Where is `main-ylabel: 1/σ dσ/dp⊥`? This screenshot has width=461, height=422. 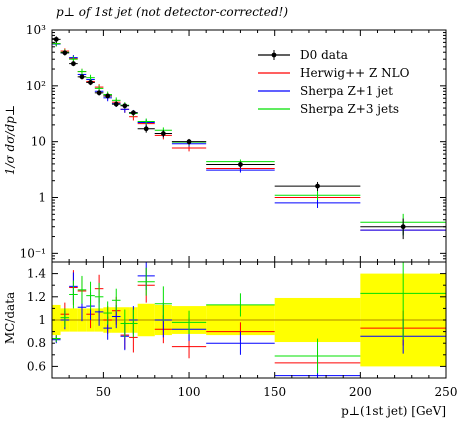
main-ylabel: 1/σ dσ/dp⊥ is located at coordinates (10, 140).